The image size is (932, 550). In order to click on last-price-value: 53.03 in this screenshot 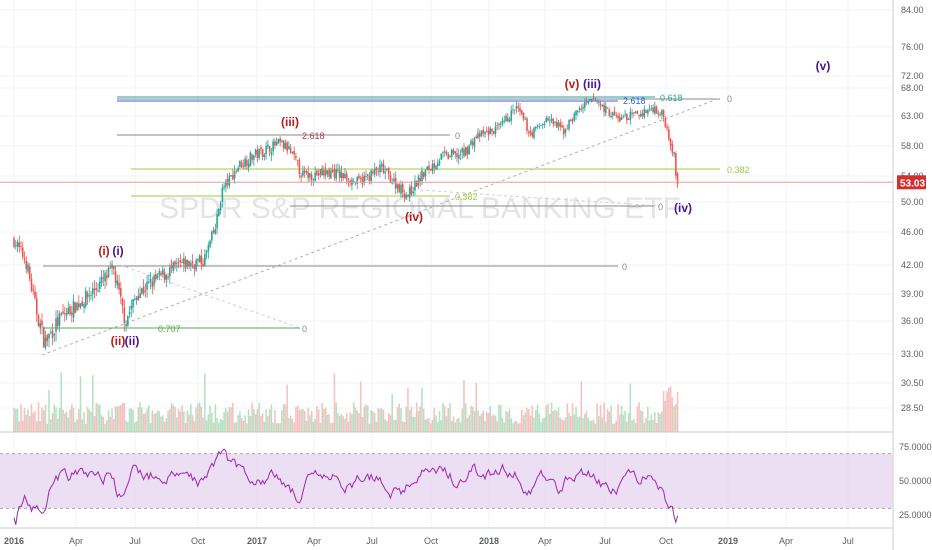, I will do `click(912, 183)`.